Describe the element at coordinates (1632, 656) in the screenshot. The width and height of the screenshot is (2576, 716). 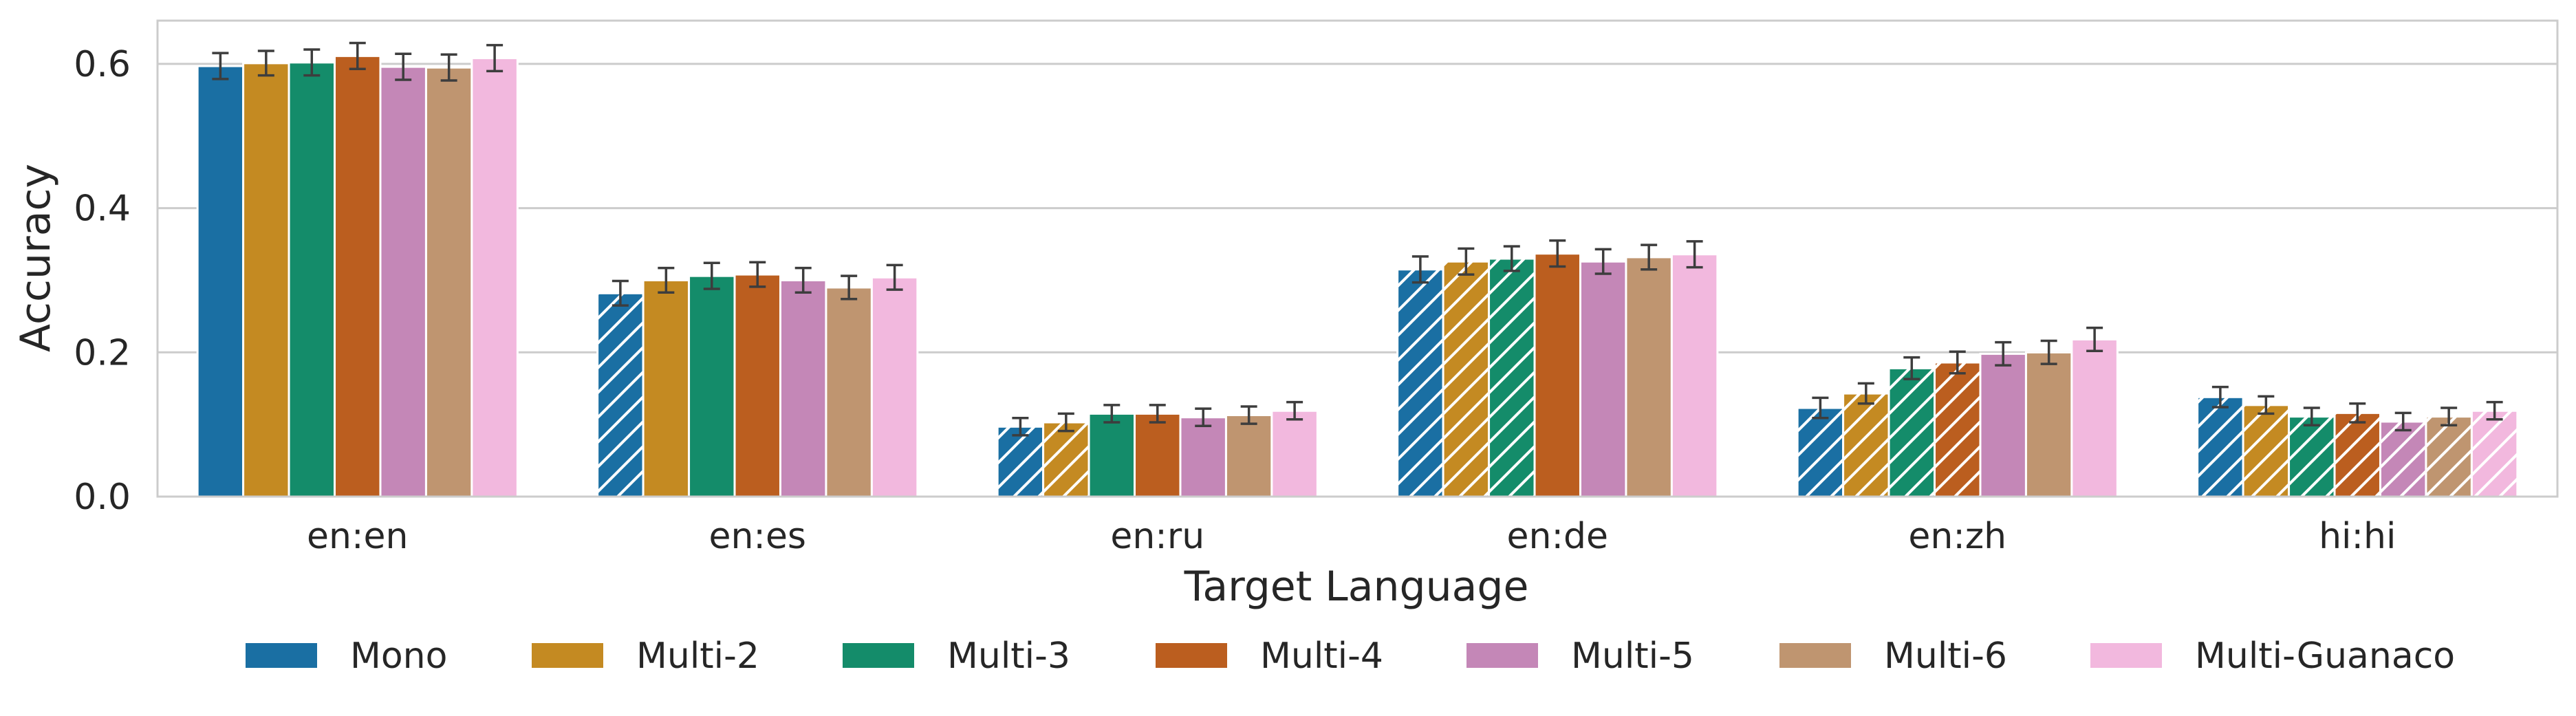
I see `legend-label: Multi-5` at that location.